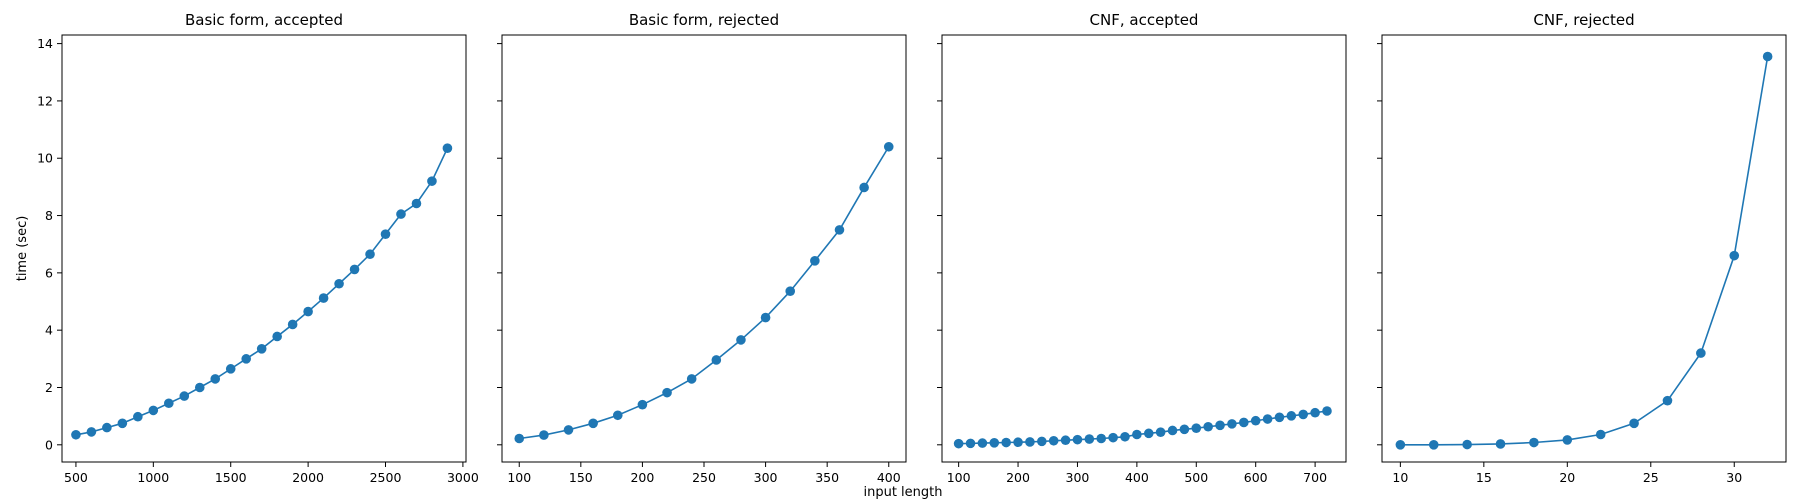 Image resolution: width=1800 pixels, height=500 pixels. What do you see at coordinates (581, 477) in the screenshot?
I see `x-tick-label: 150` at bounding box center [581, 477].